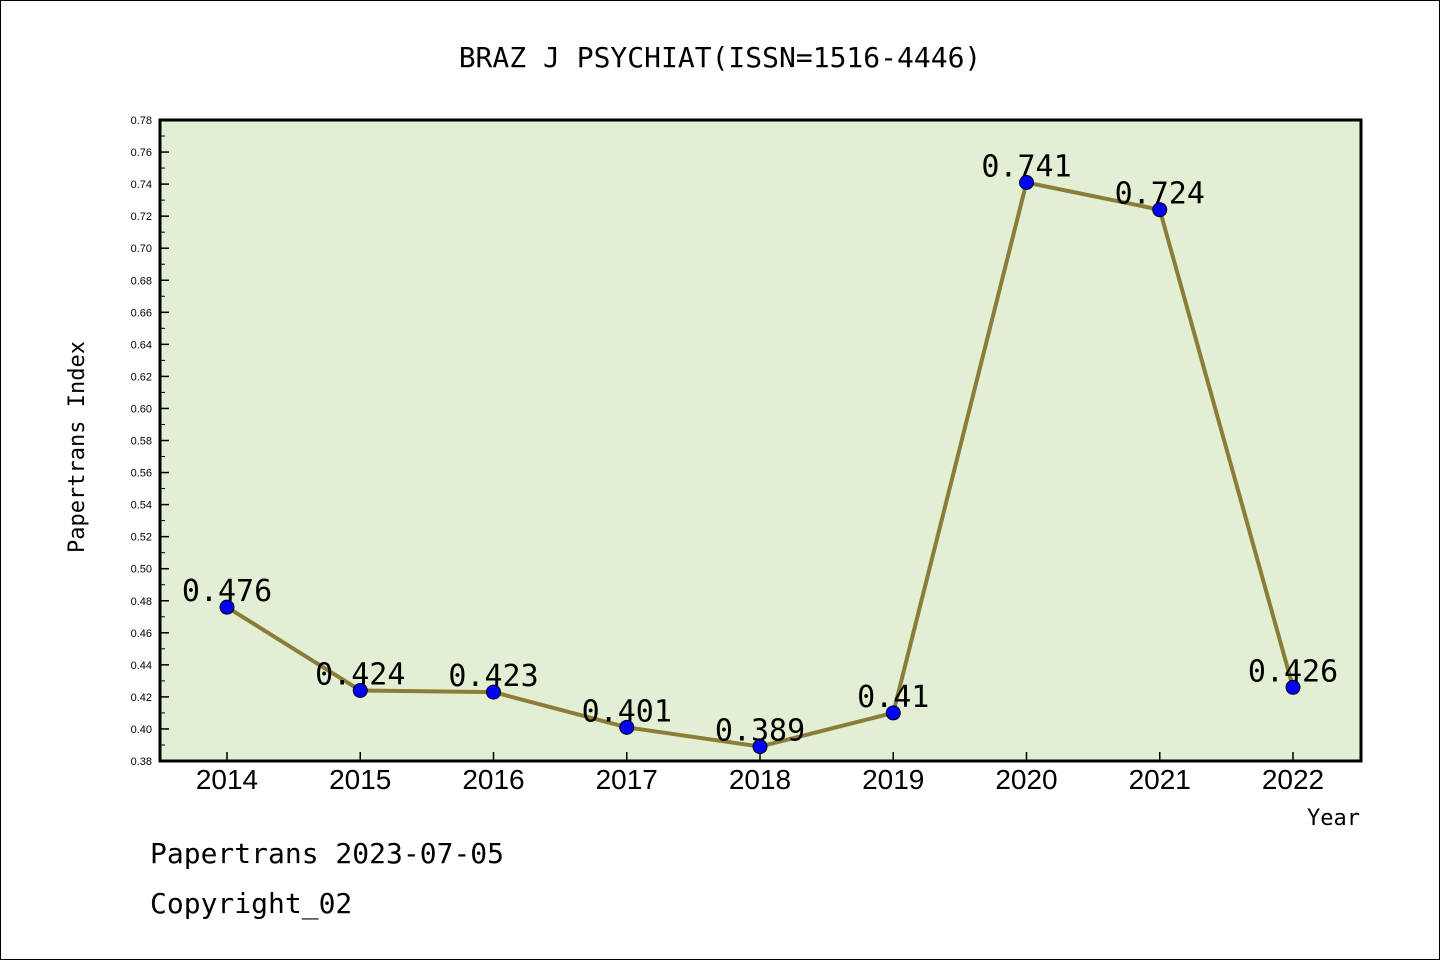  Describe the element at coordinates (360, 779) in the screenshot. I see `x-tick-label: 2015` at that location.